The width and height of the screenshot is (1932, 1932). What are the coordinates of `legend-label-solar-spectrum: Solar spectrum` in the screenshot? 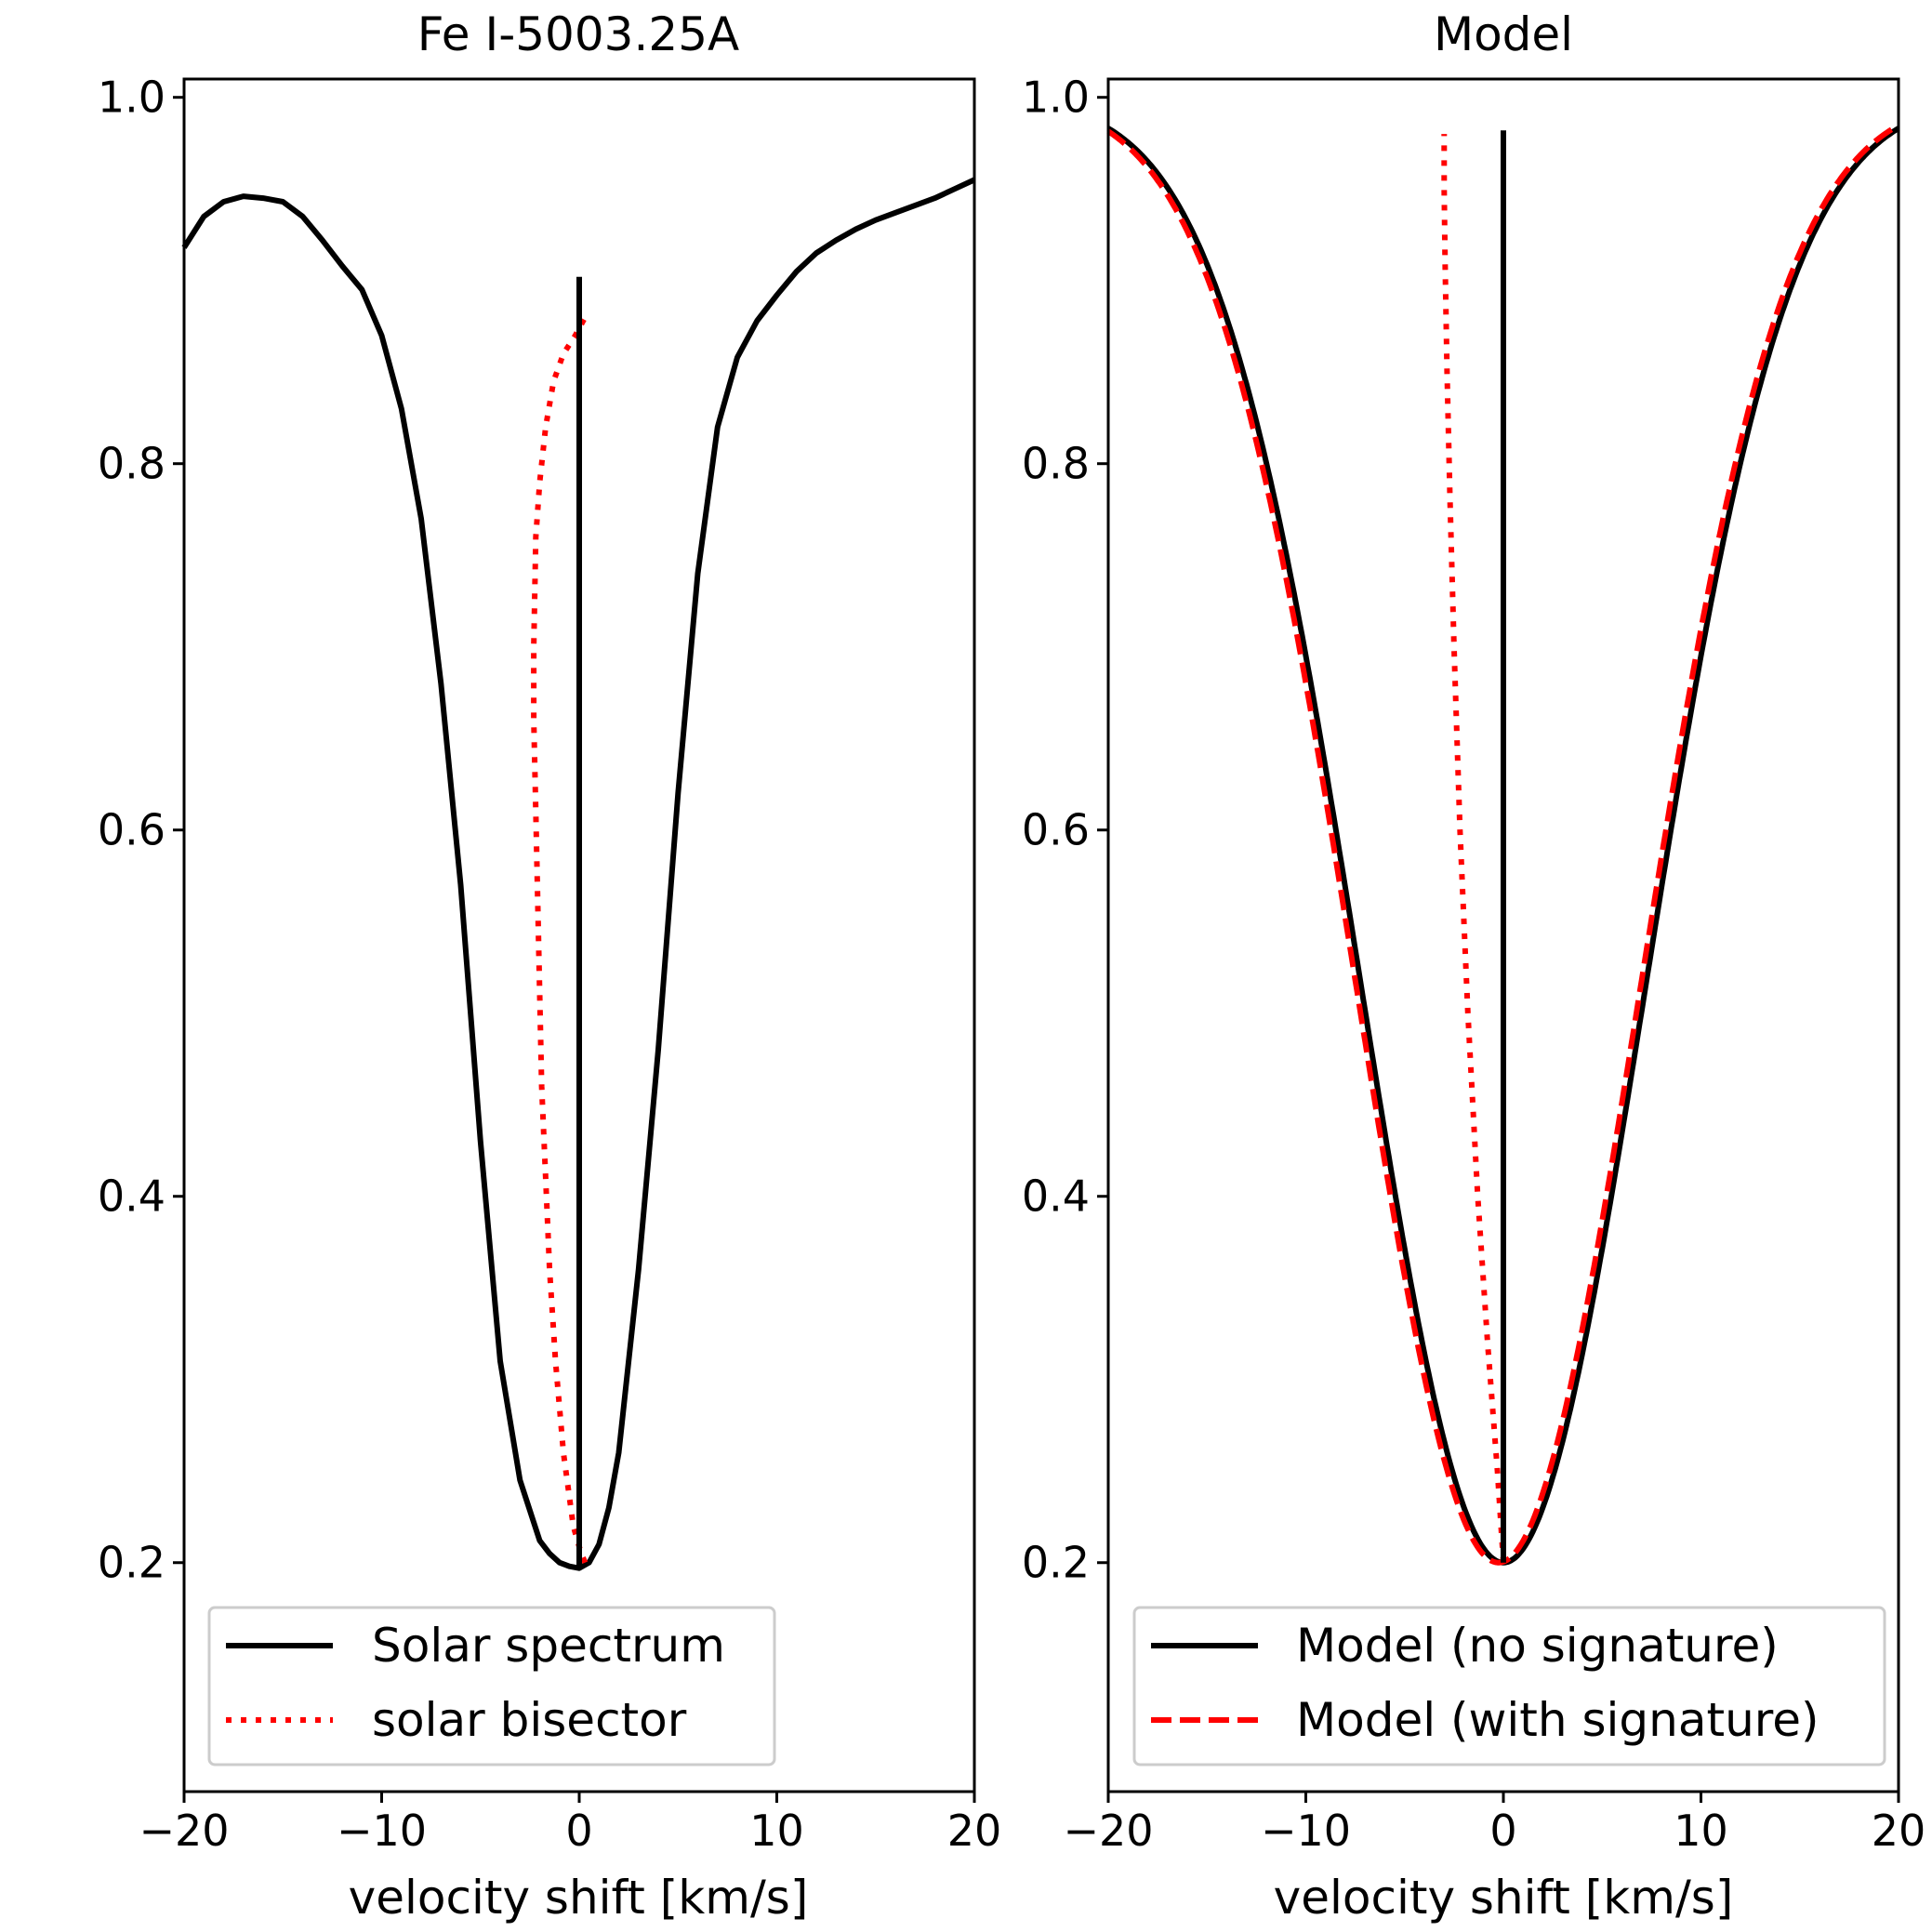 It's located at (548, 1646).